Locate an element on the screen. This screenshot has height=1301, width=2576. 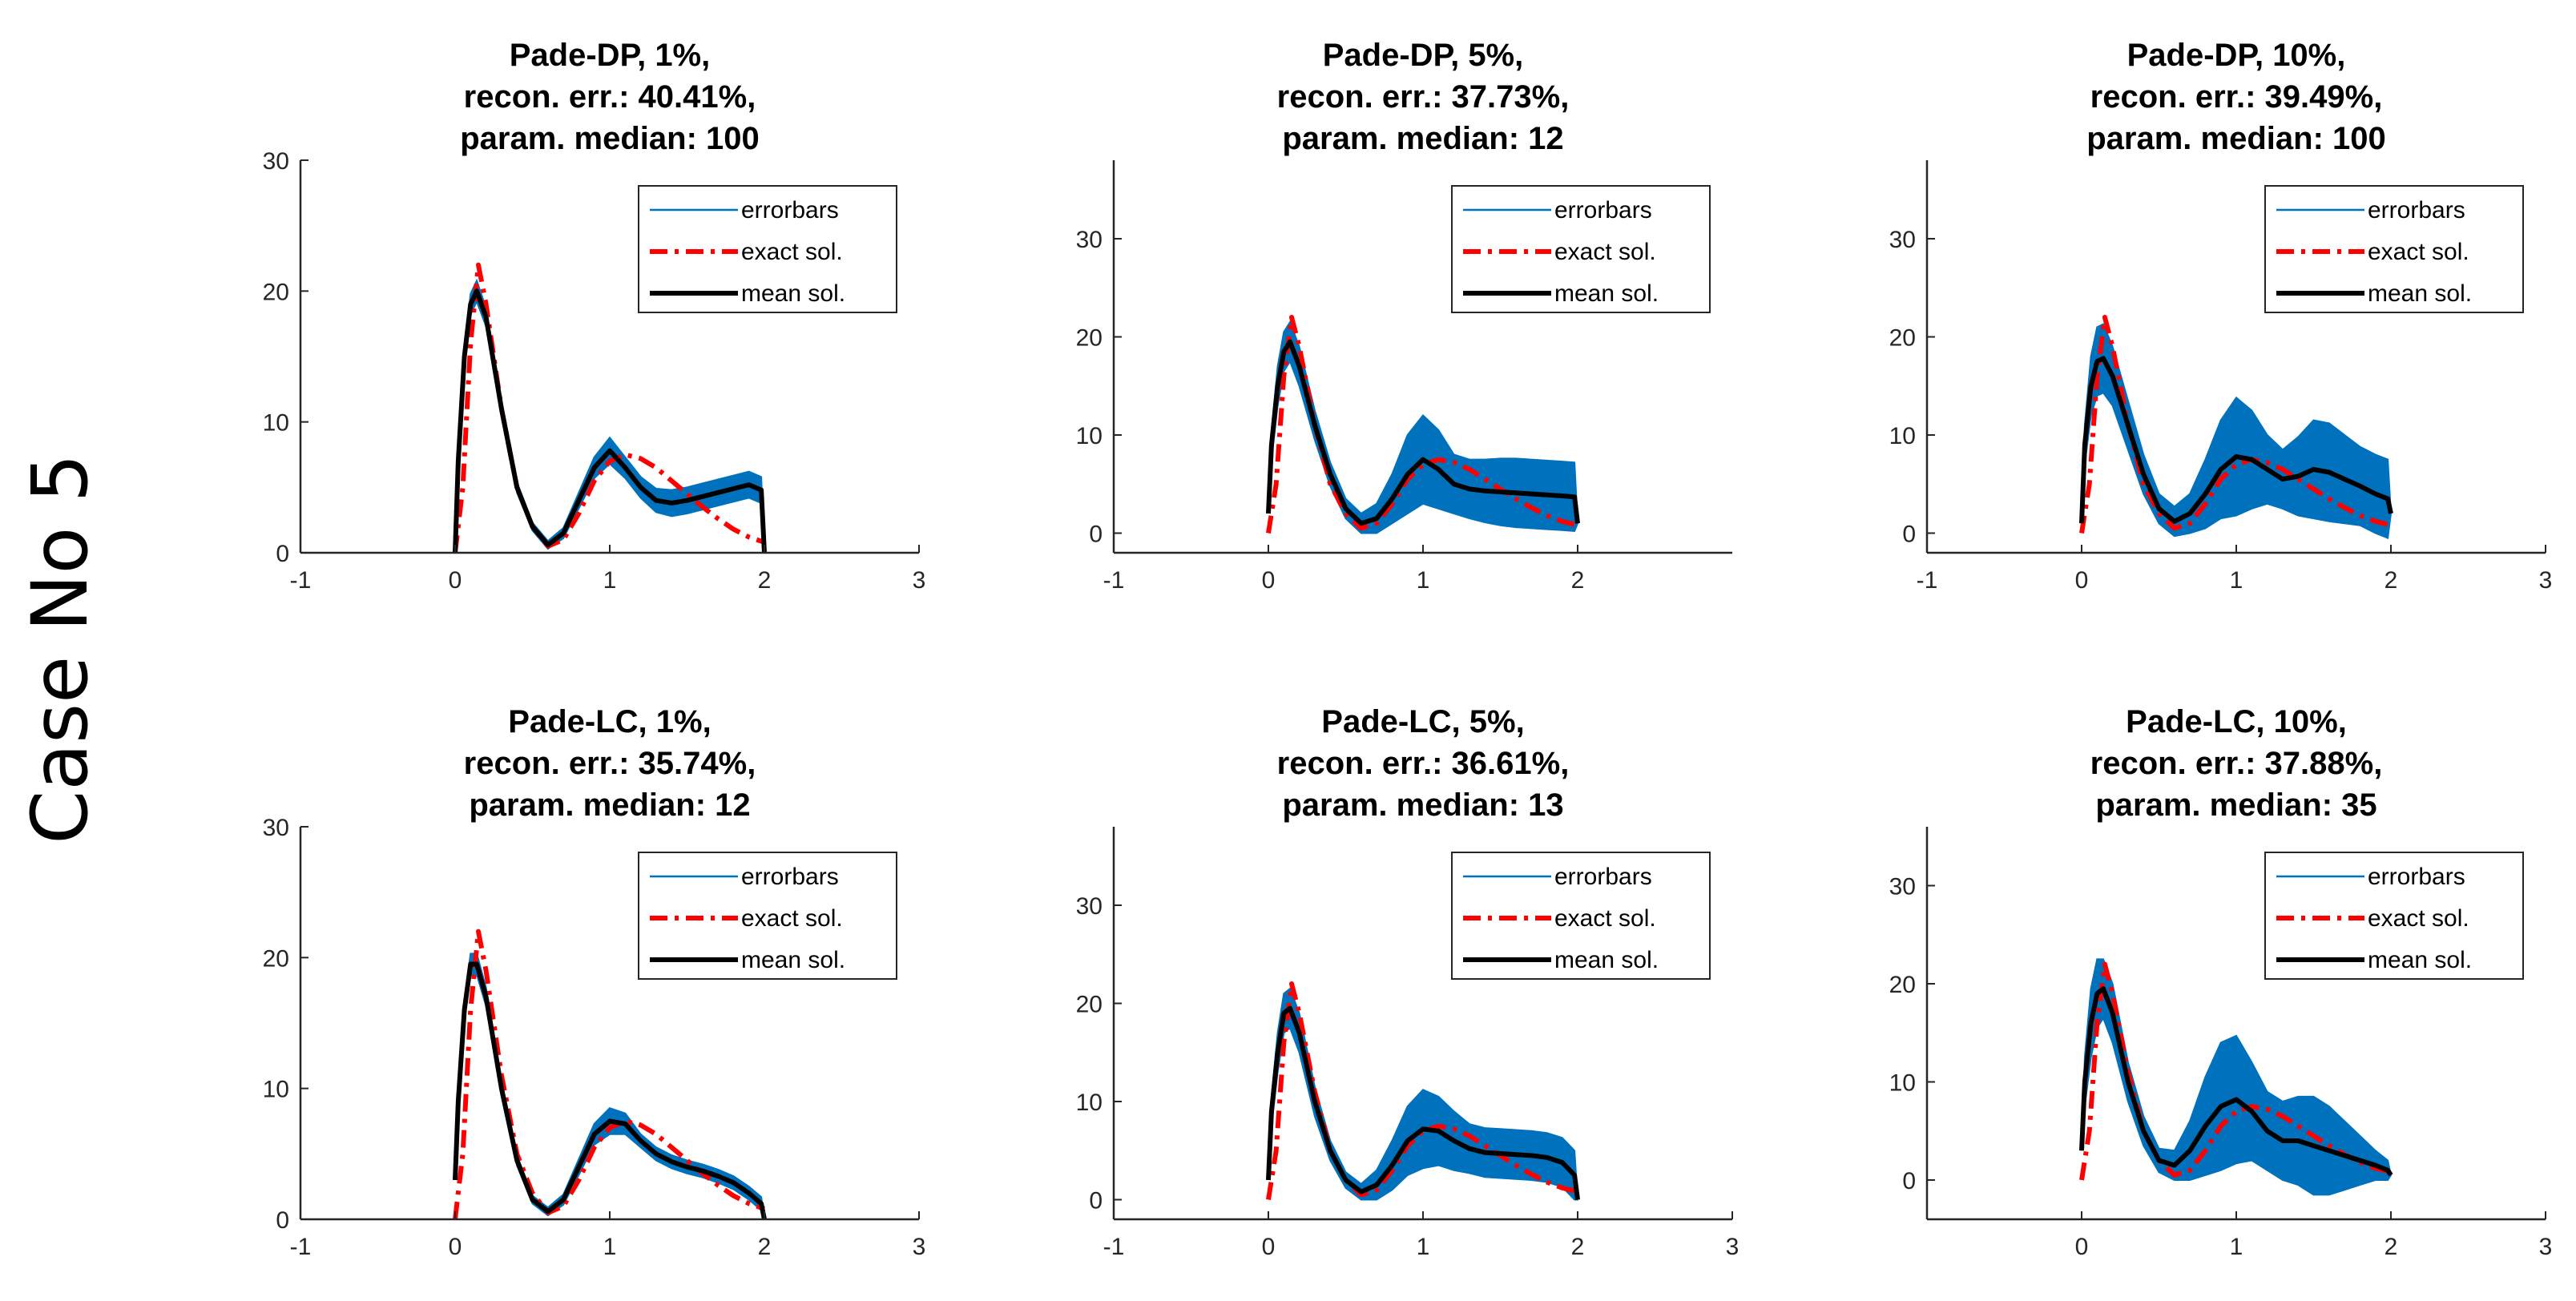
legend-box is located at coordinates (1581, 249).